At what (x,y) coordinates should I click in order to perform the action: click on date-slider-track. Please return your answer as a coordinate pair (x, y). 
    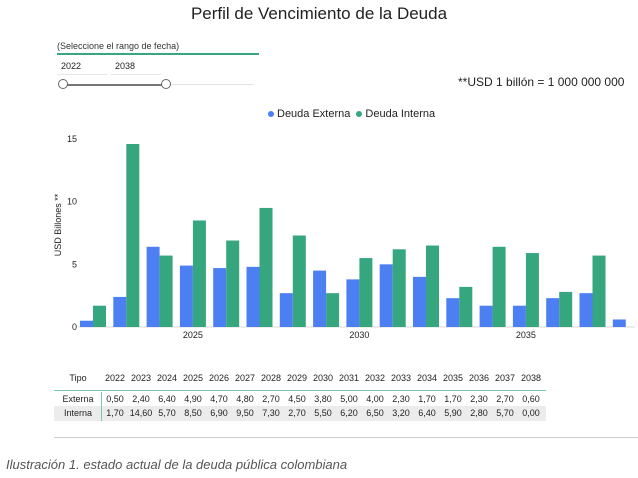
    Looking at the image, I should click on (114, 85).